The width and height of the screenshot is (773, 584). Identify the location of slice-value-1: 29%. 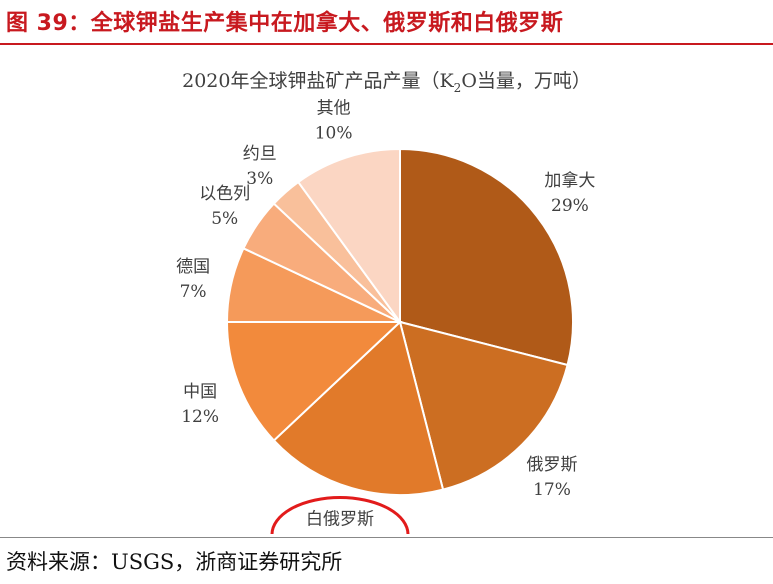
(570, 206).